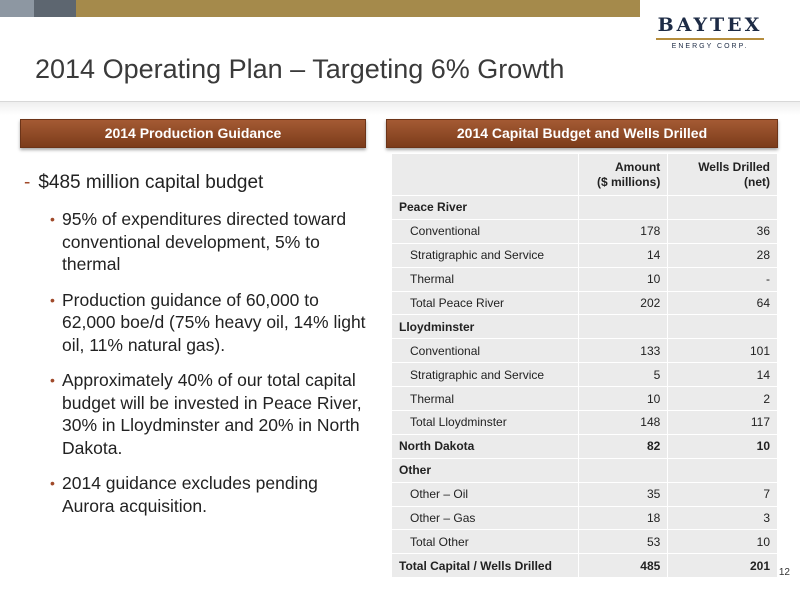 This screenshot has width=800, height=600. Describe the element at coordinates (584, 422) in the screenshot. I see `table-row: Total Lloydminster 148 117` at that location.